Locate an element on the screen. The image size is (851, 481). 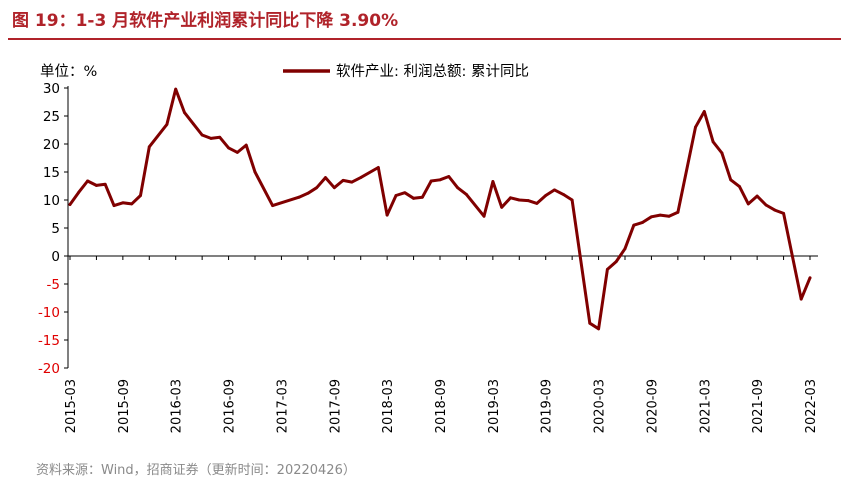
x-tick-label: 2015-09 is located at coordinates (124, 406).